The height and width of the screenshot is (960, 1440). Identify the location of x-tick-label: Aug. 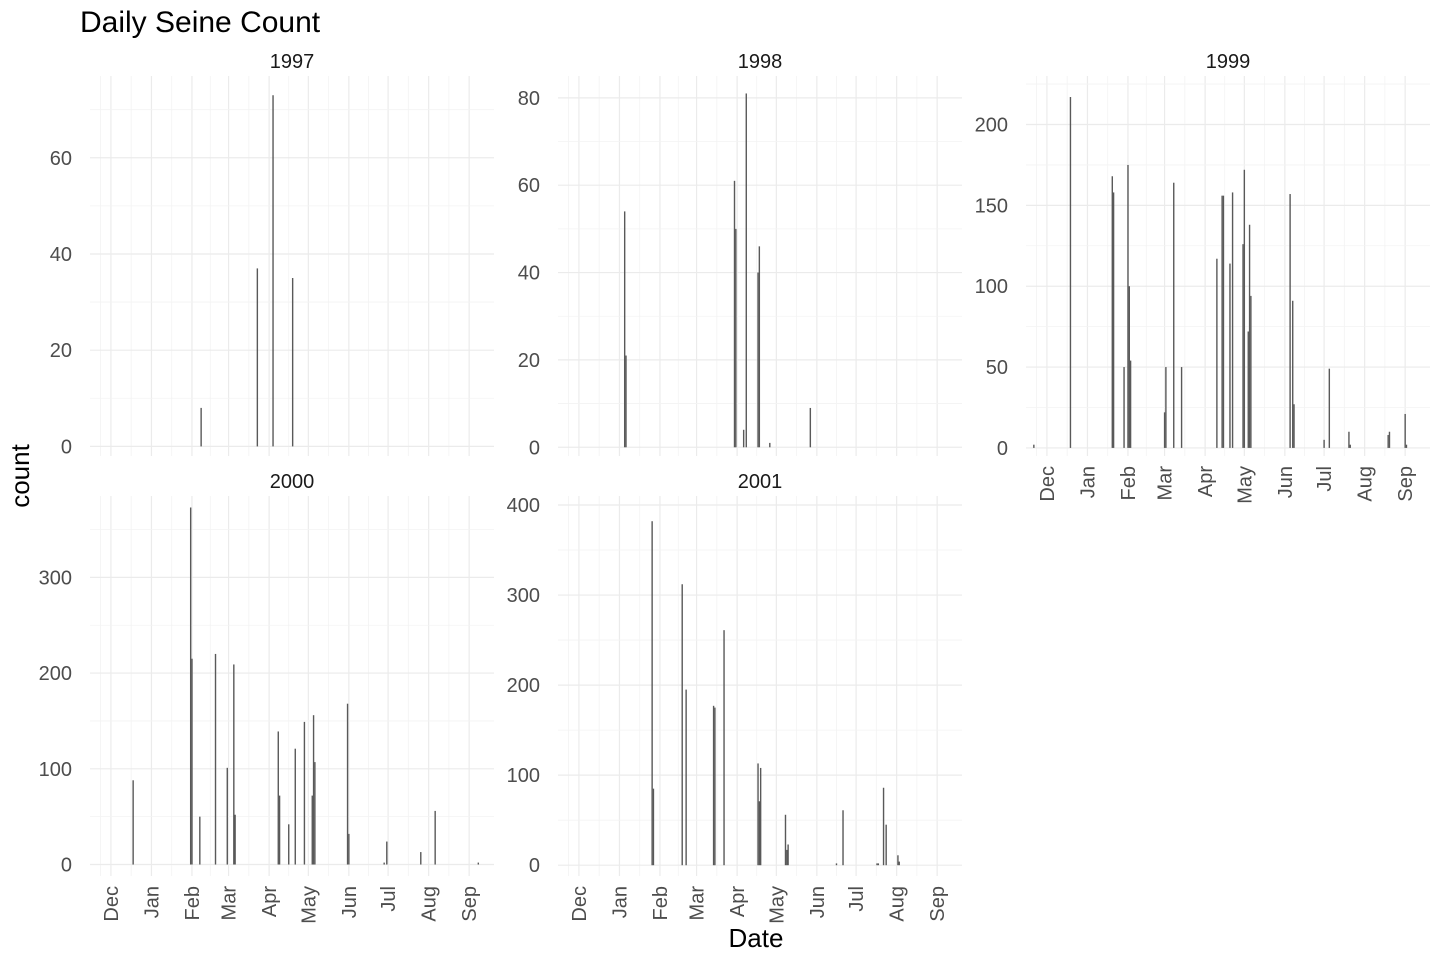
(1366, 484).